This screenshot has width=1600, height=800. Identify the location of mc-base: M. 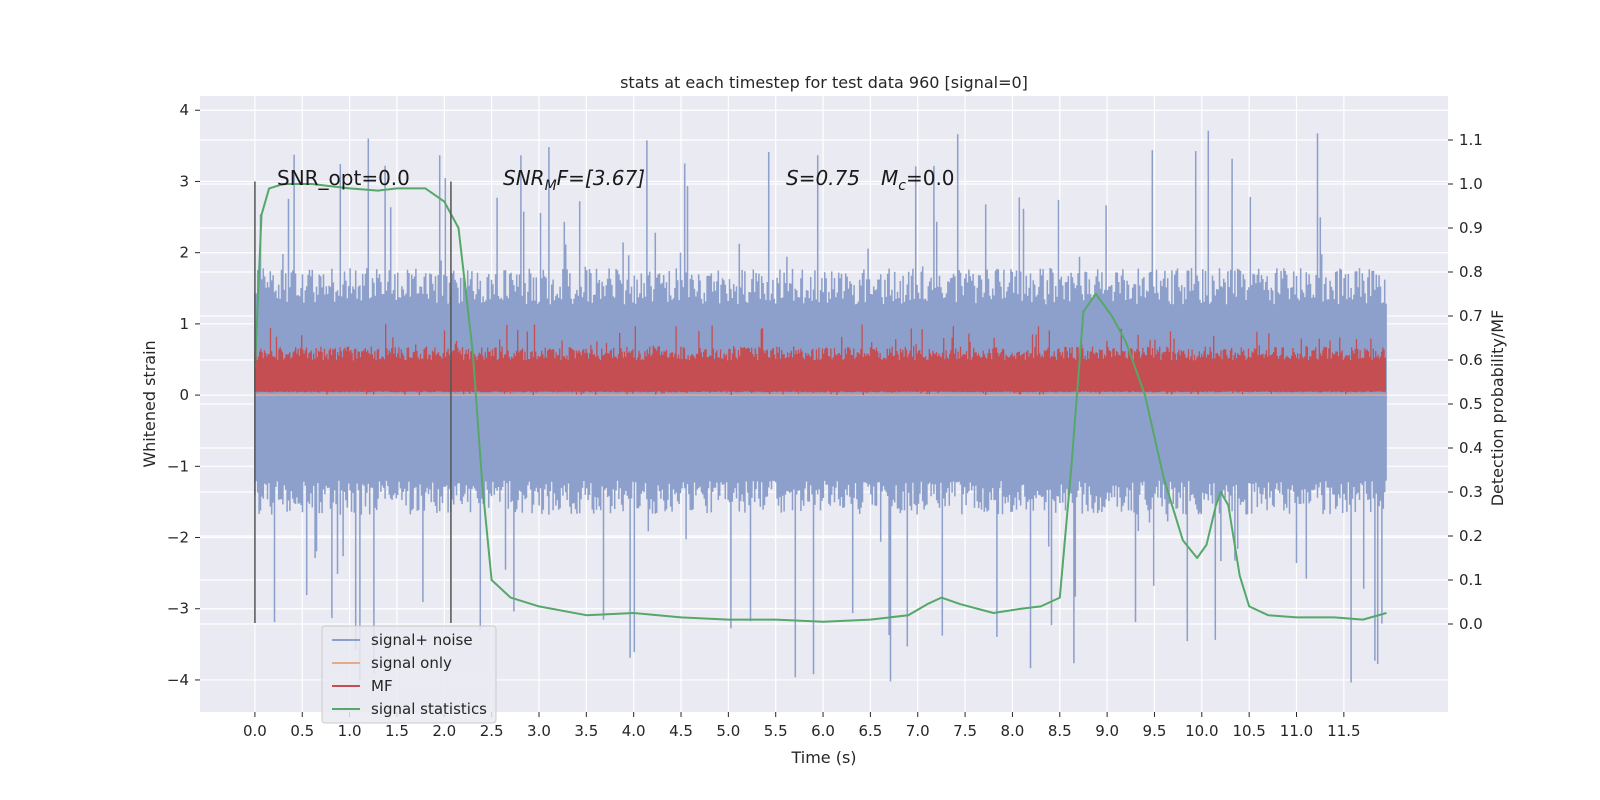
(889, 178).